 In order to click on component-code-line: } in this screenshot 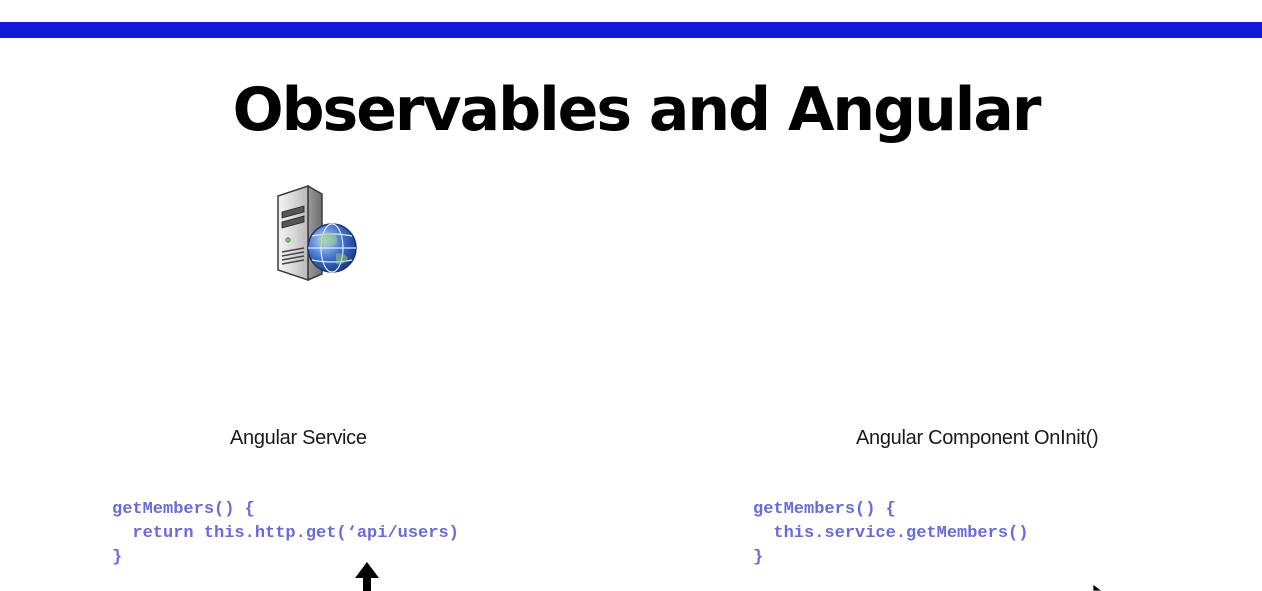, I will do `click(758, 557)`.